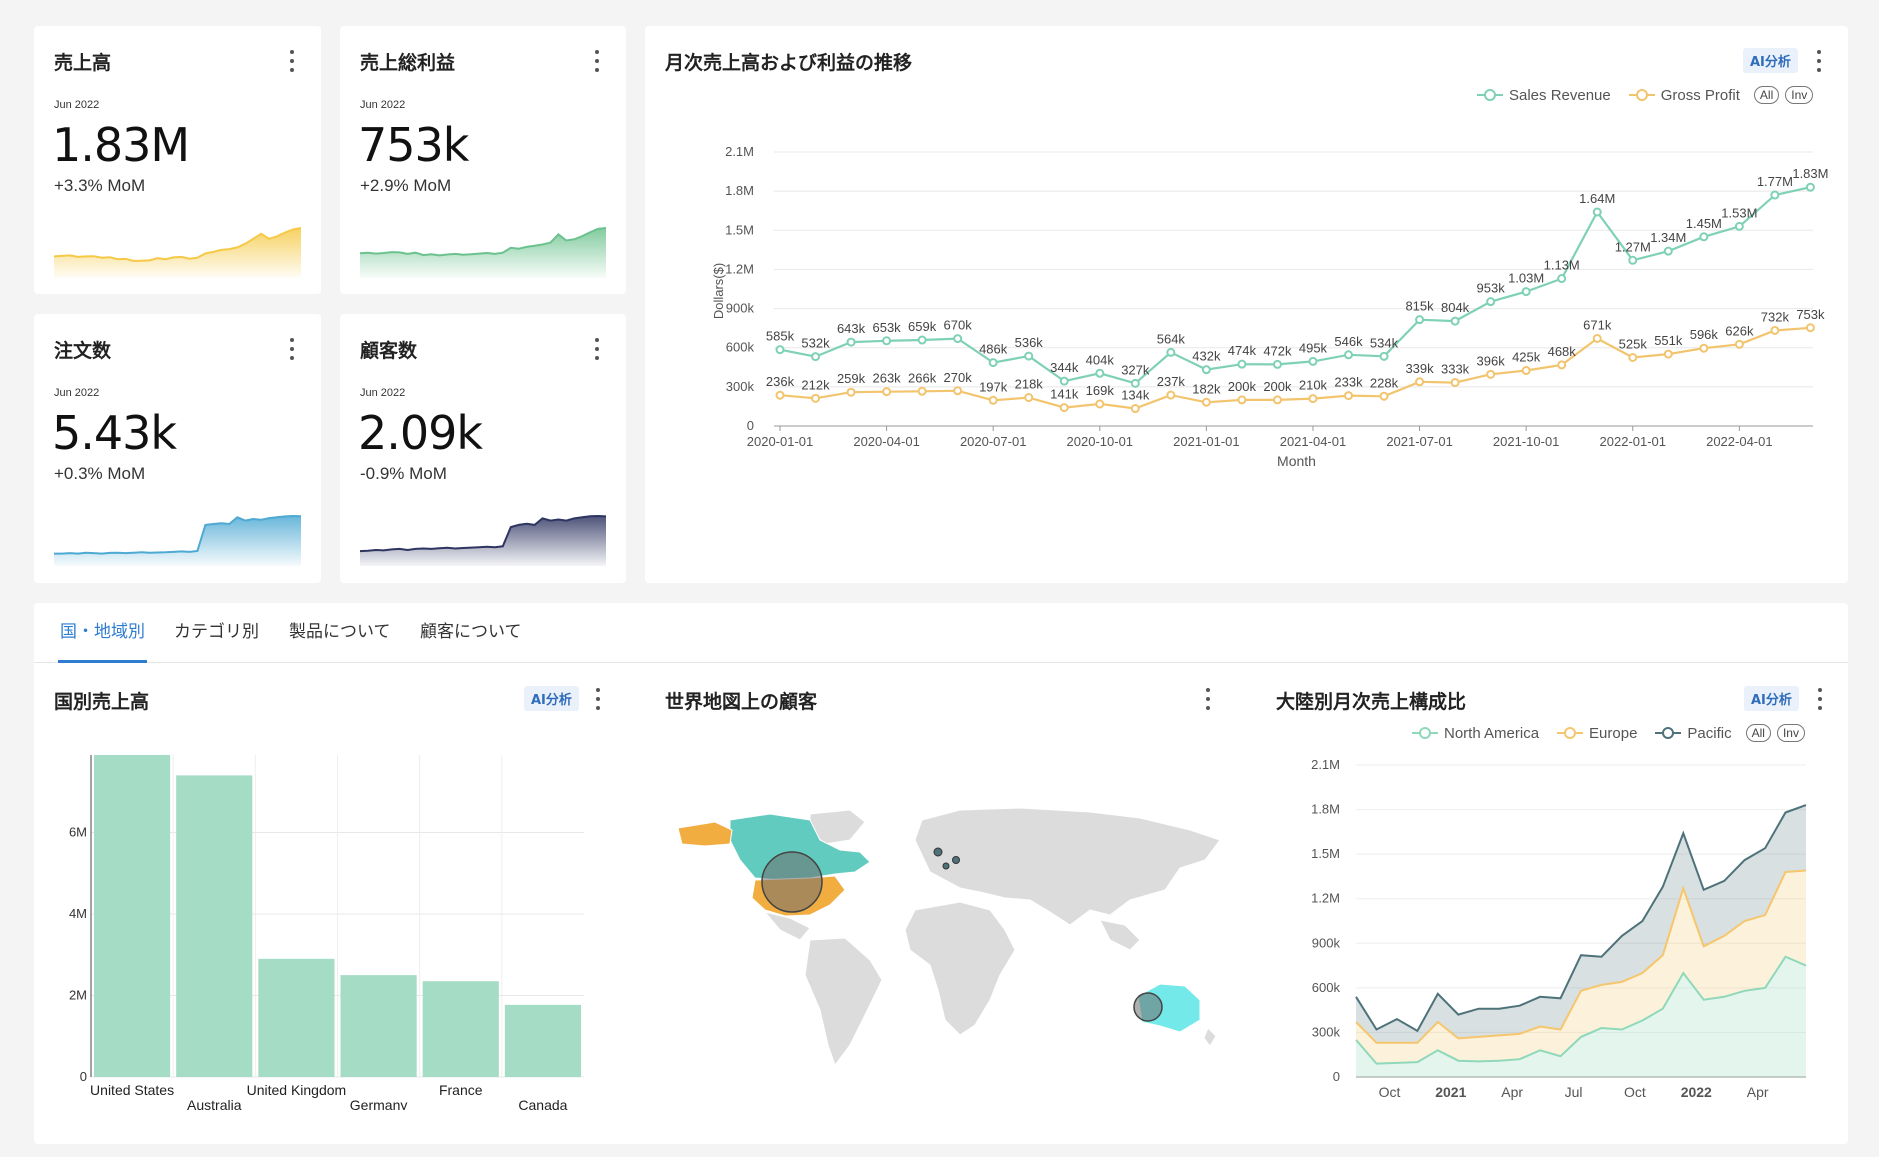 This screenshot has height=1157, width=1879. Describe the element at coordinates (993, 441) in the screenshot. I see `x-tick-label: 2020-07-01` at that location.